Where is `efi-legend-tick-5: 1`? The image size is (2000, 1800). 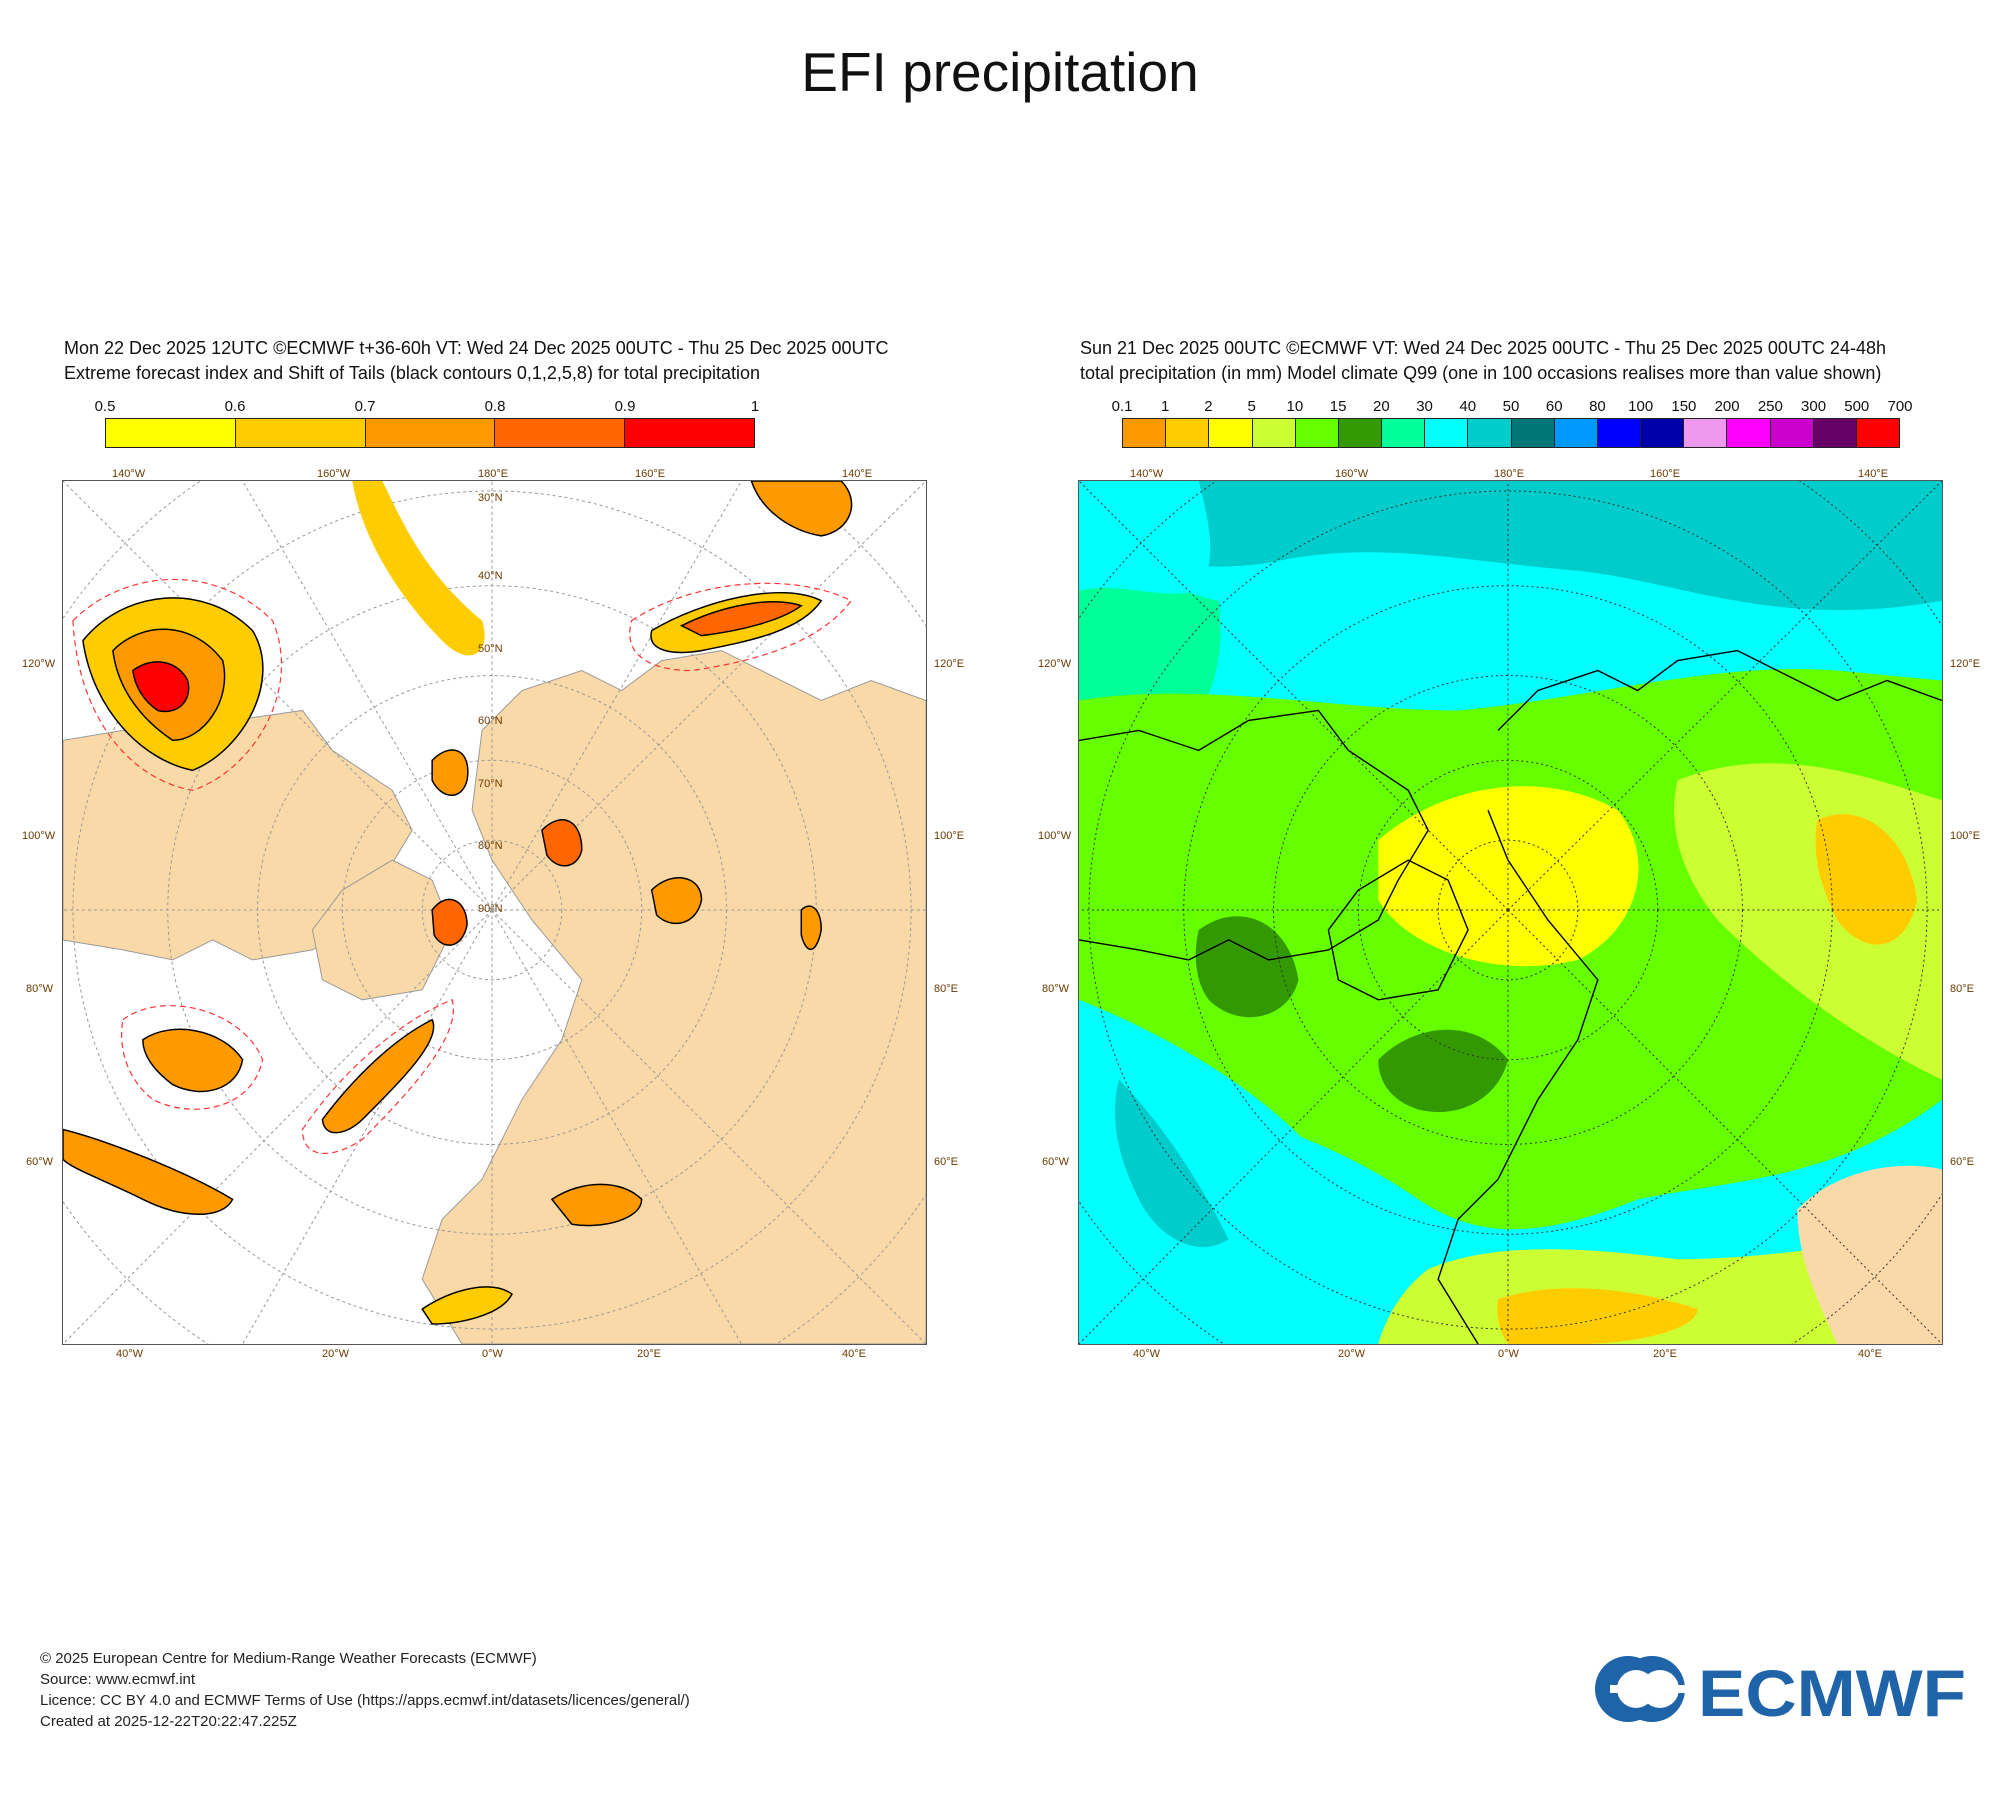 efi-legend-tick-5: 1 is located at coordinates (755, 406).